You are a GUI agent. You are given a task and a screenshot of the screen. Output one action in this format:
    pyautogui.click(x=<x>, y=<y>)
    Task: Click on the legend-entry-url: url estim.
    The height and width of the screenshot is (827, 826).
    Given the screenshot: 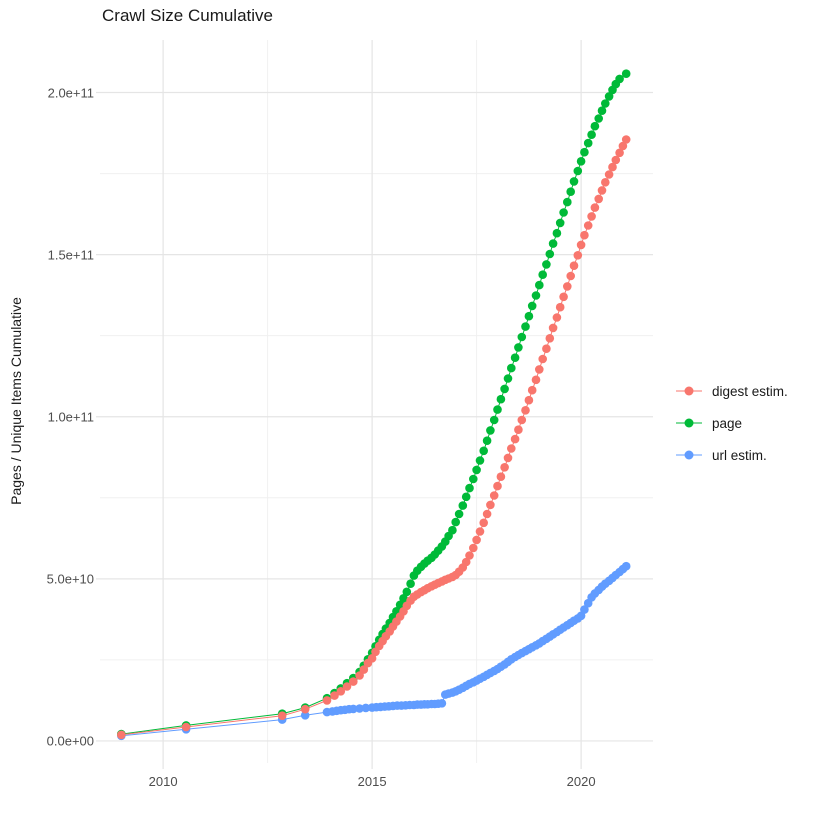 What is the action you would take?
    pyautogui.click(x=732, y=455)
    